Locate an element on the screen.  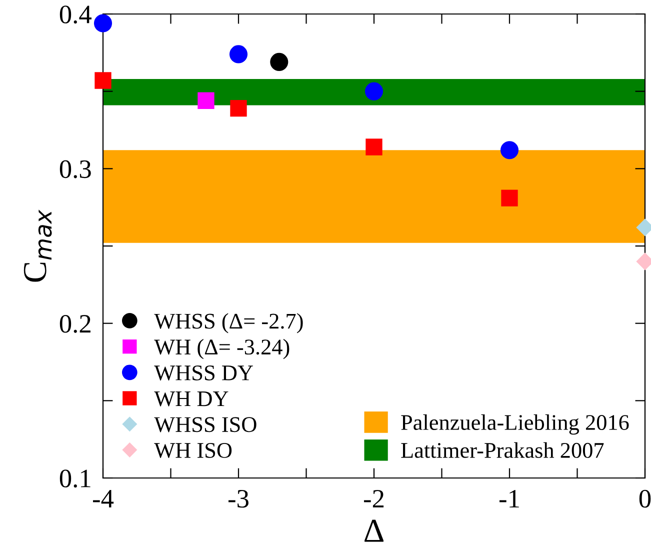
x-tick-label: -3 is located at coordinates (238, 499).